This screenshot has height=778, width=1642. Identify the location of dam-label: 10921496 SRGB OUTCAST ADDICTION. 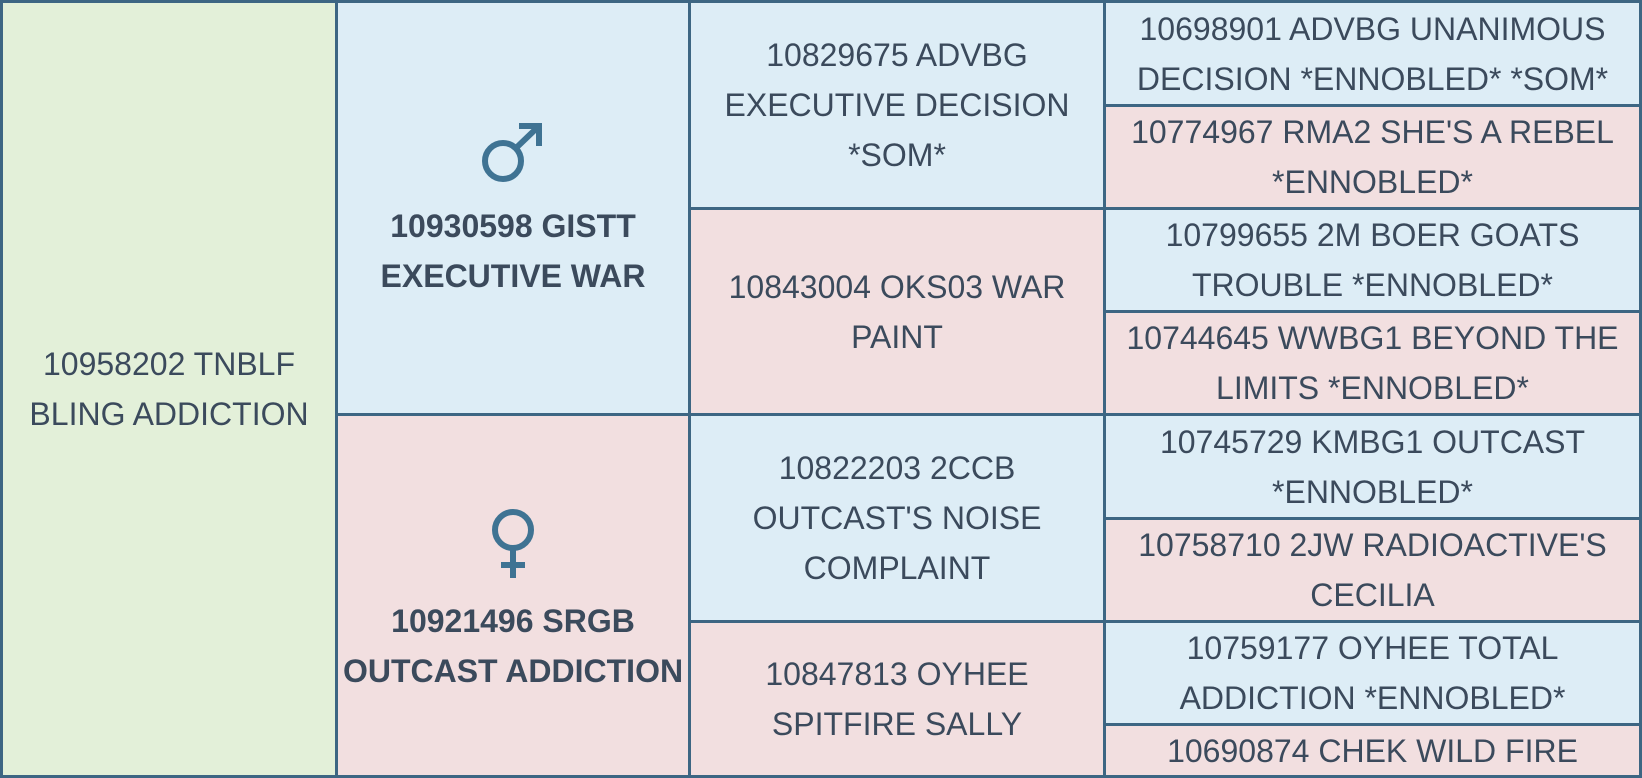
(513, 646).